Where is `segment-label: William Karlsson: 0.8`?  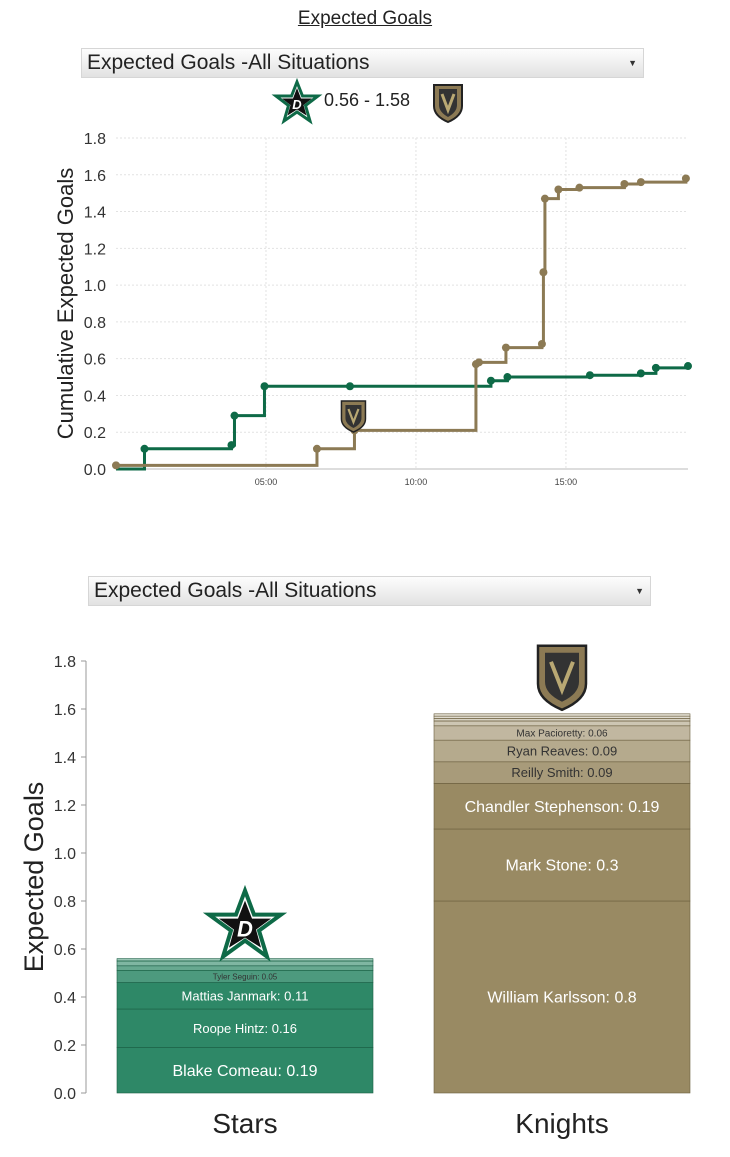 segment-label: William Karlsson: 0.8 is located at coordinates (561, 998).